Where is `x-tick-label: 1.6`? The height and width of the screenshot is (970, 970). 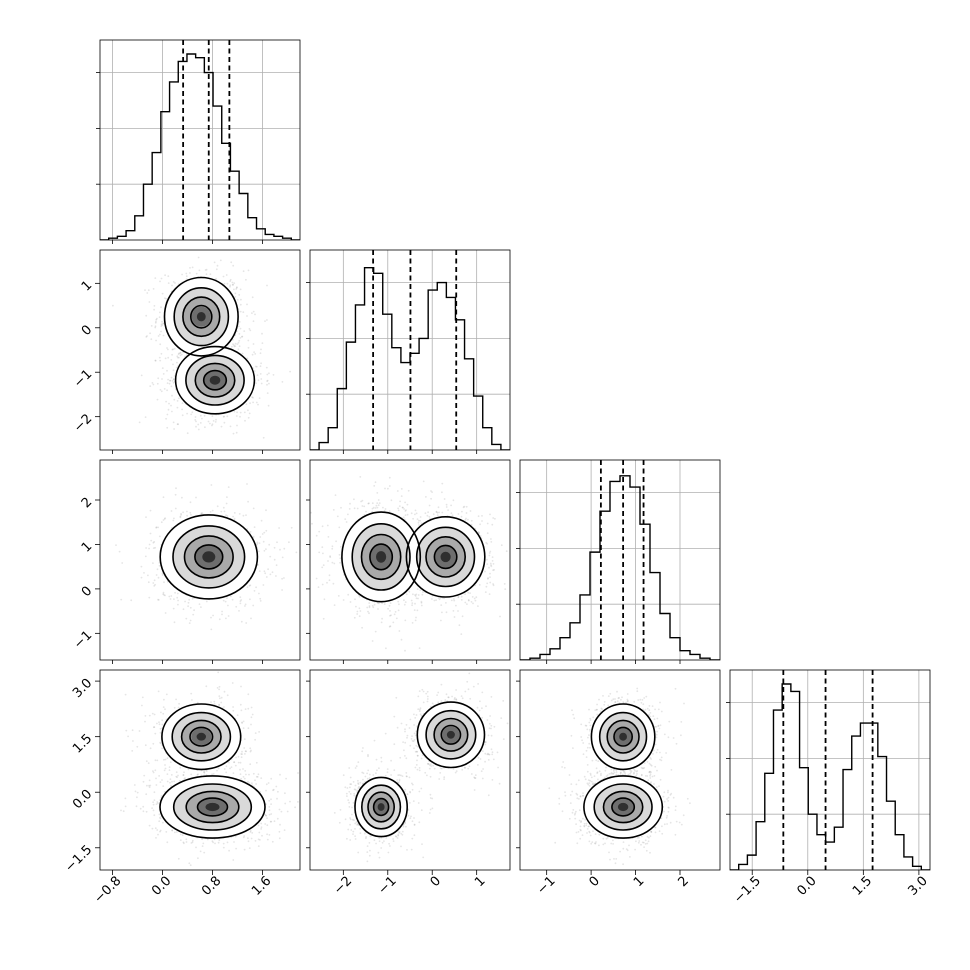 x-tick-label: 1.6 is located at coordinates (261, 886).